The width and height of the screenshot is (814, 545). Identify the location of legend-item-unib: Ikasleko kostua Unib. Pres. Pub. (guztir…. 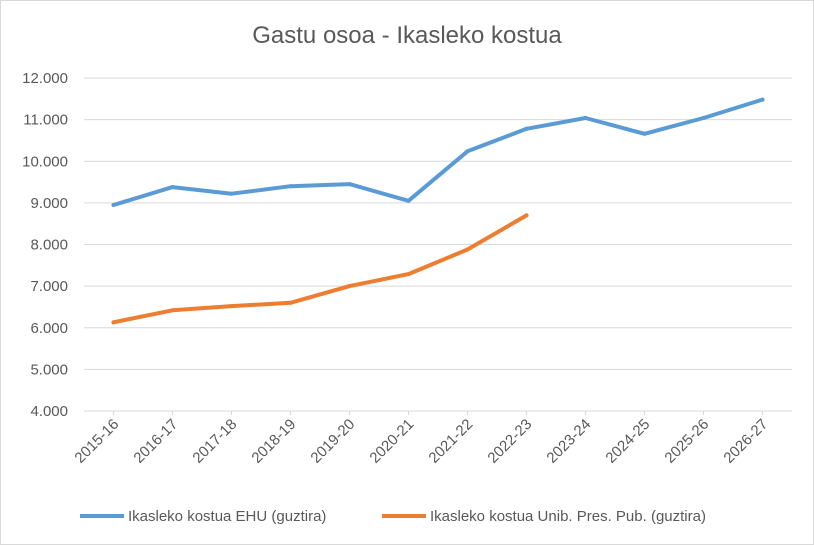
(544, 516).